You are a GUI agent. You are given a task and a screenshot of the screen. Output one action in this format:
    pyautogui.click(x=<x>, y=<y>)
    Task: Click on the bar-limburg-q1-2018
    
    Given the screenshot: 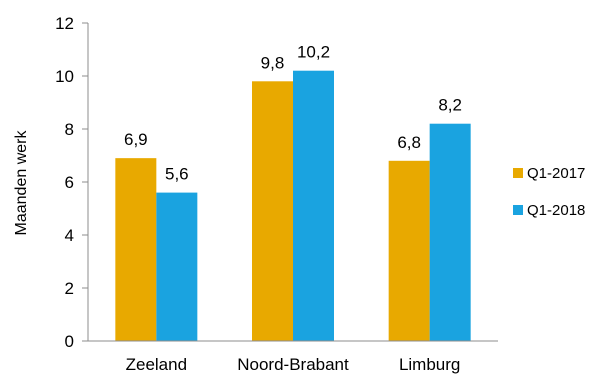 What is the action you would take?
    pyautogui.click(x=450, y=232)
    